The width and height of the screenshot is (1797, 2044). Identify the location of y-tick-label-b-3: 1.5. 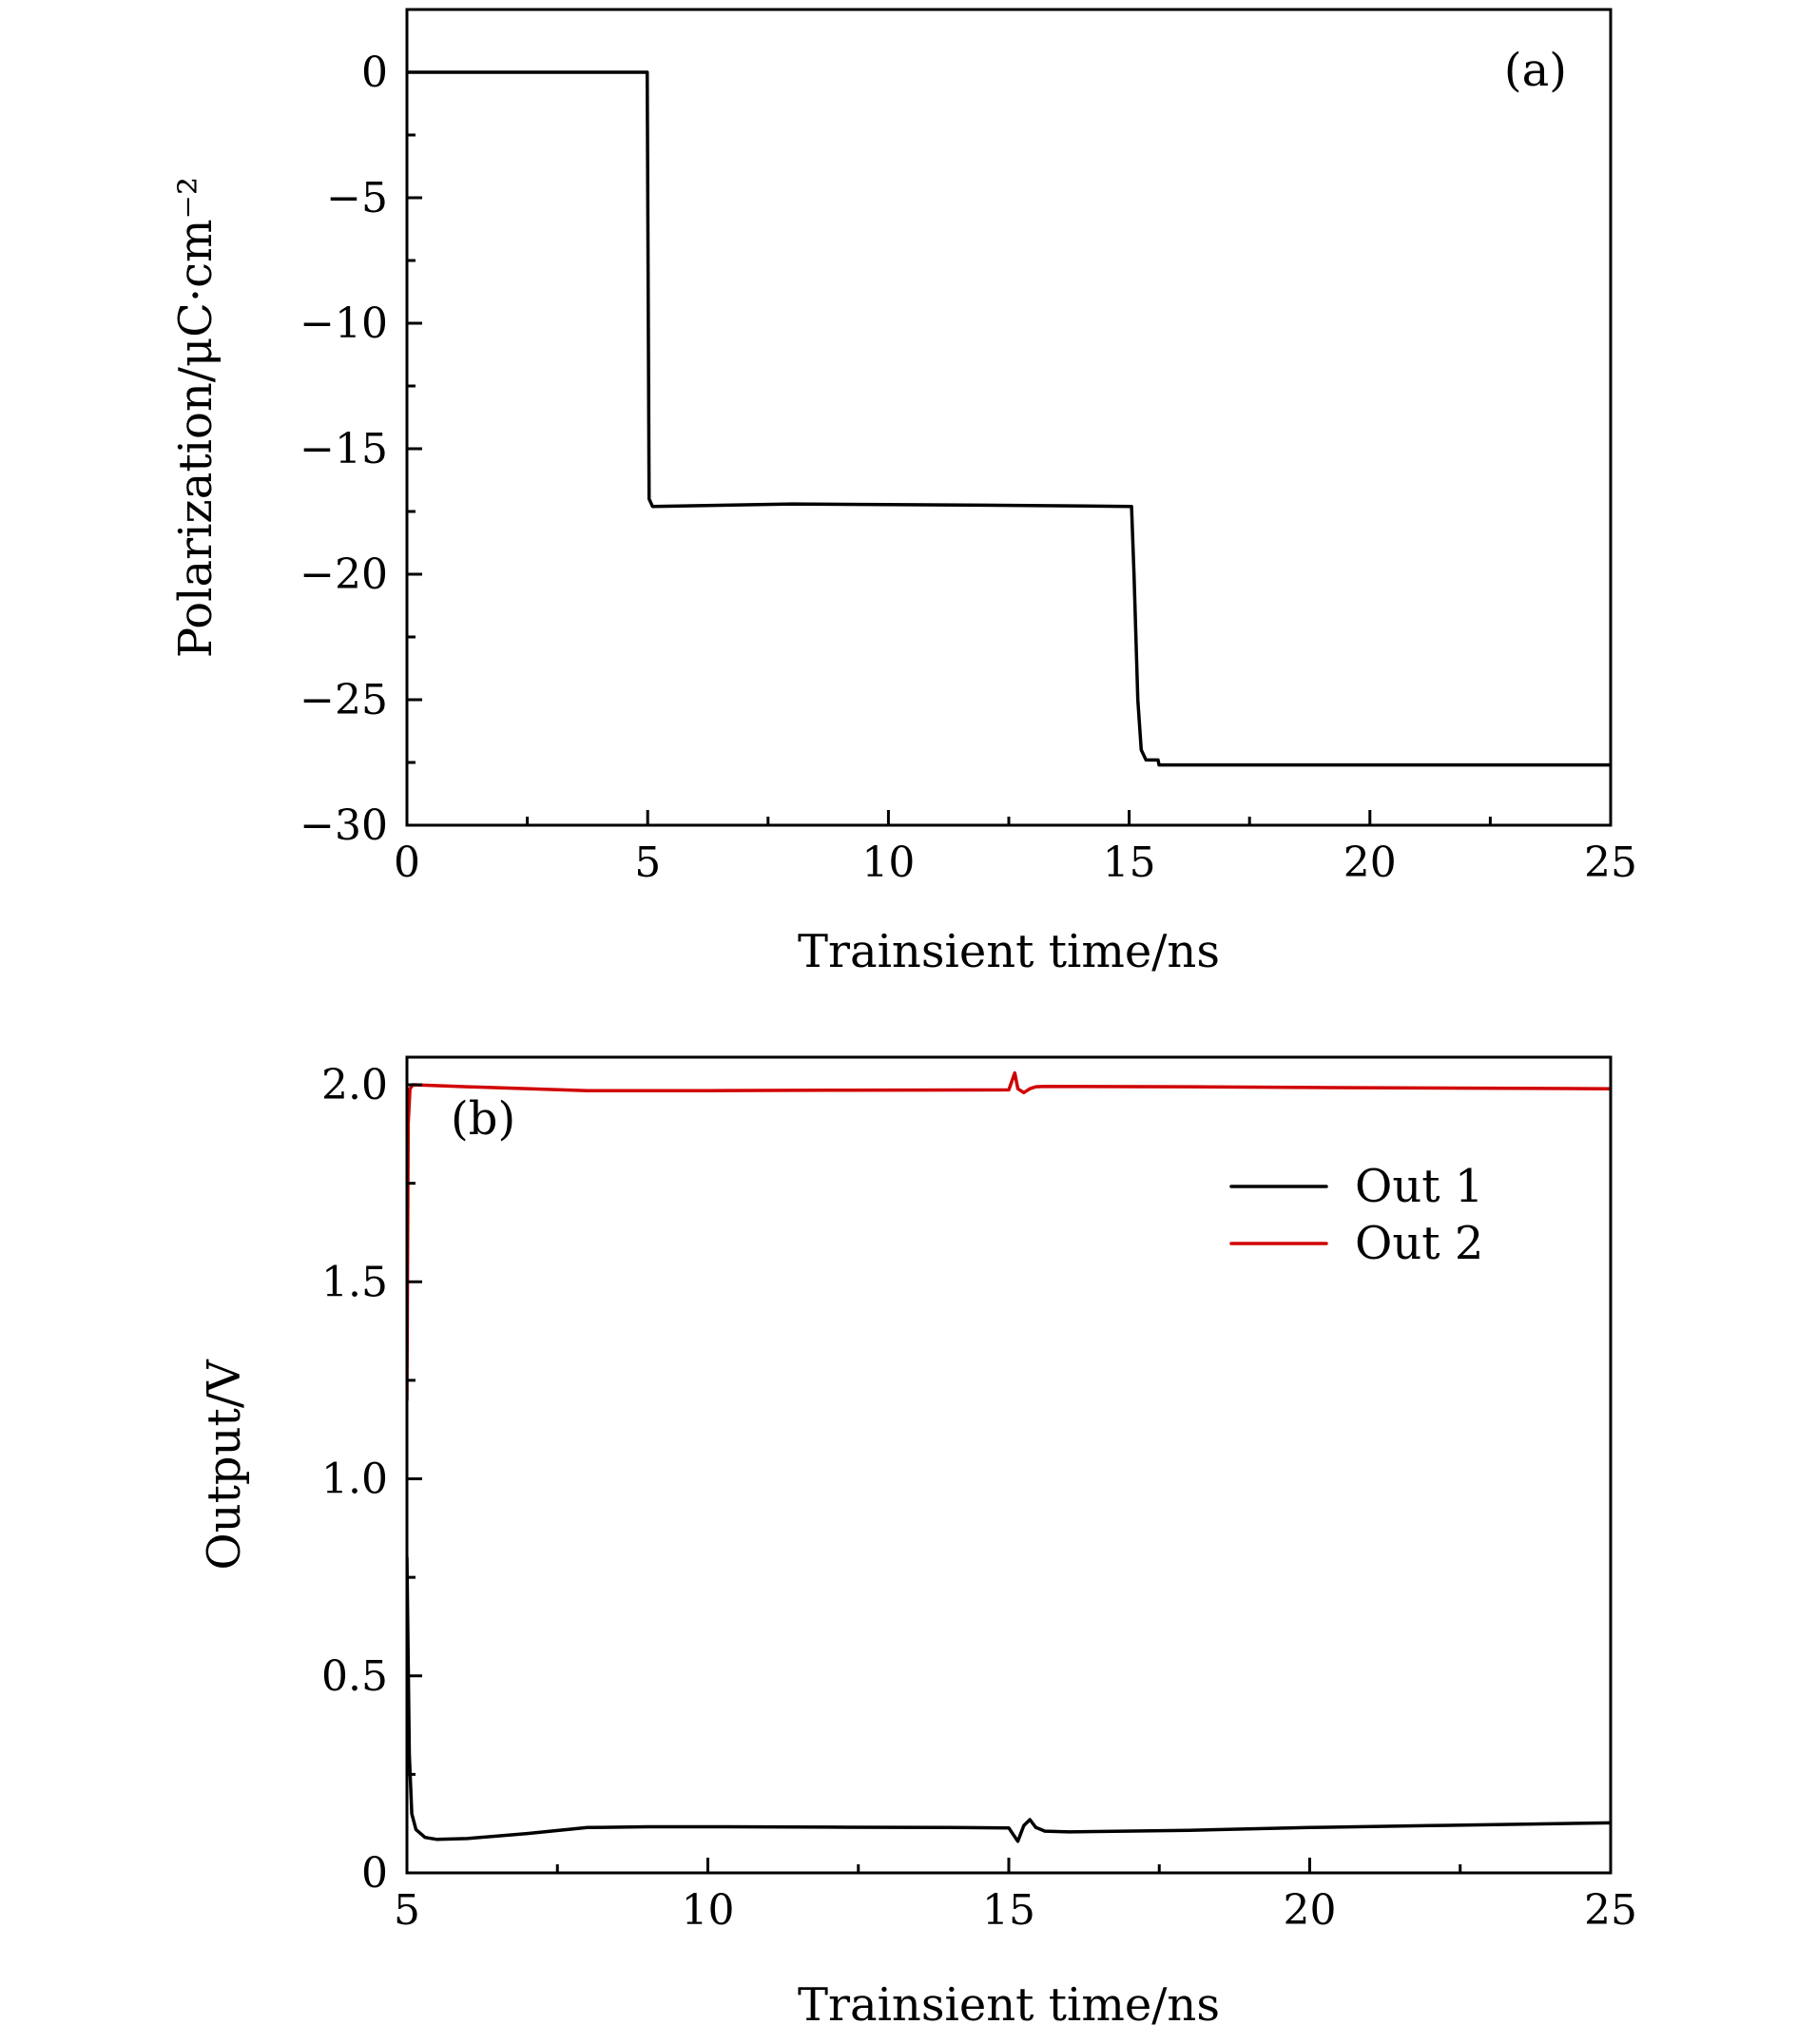
(354, 1282).